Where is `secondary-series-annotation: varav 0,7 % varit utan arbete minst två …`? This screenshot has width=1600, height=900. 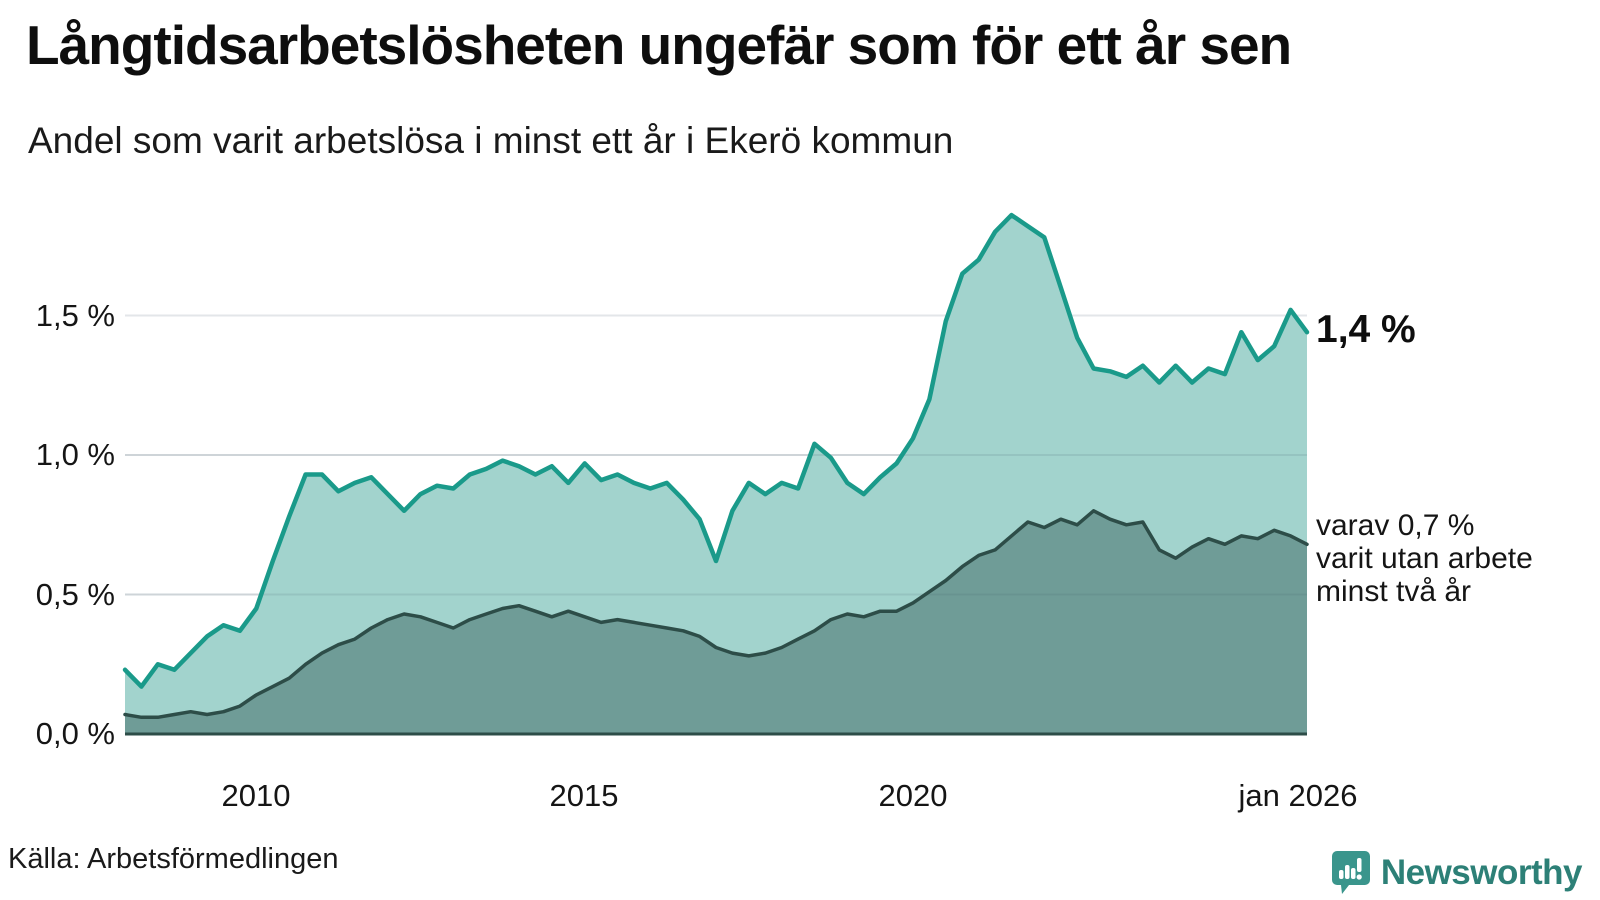
secondary-series-annotation: varav 0,7 % varit utan arbete minst två … is located at coordinates (1424, 558).